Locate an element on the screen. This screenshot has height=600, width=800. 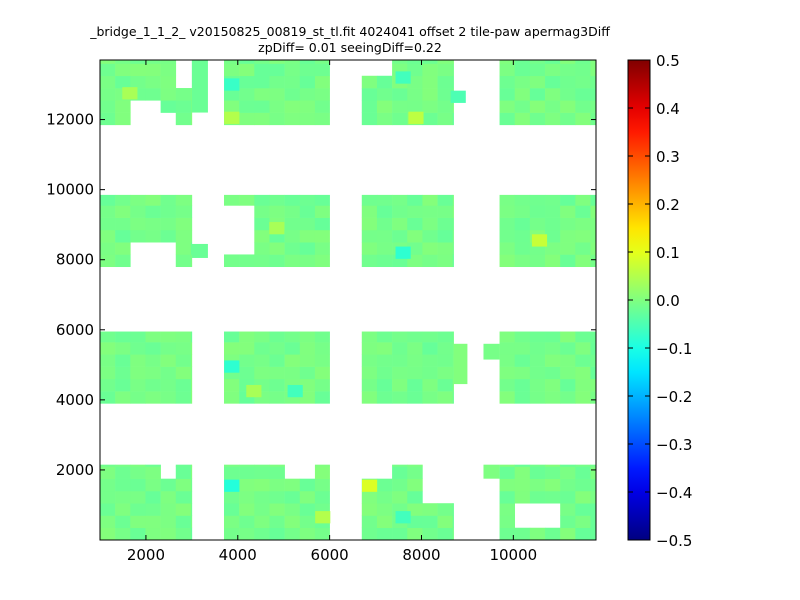
colorbar-tick-label: −0.4 is located at coordinates (674, 493).